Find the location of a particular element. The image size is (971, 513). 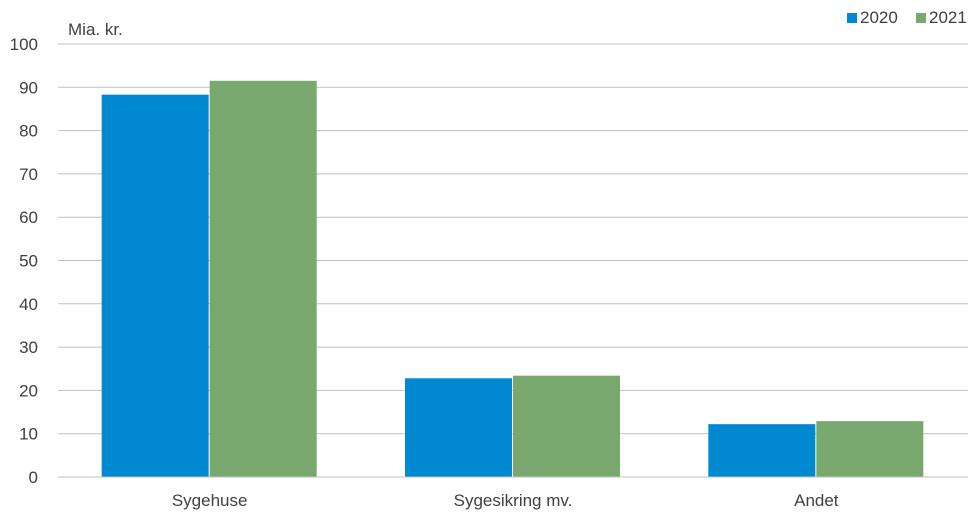

x-tick-label: Andet is located at coordinates (816, 500).